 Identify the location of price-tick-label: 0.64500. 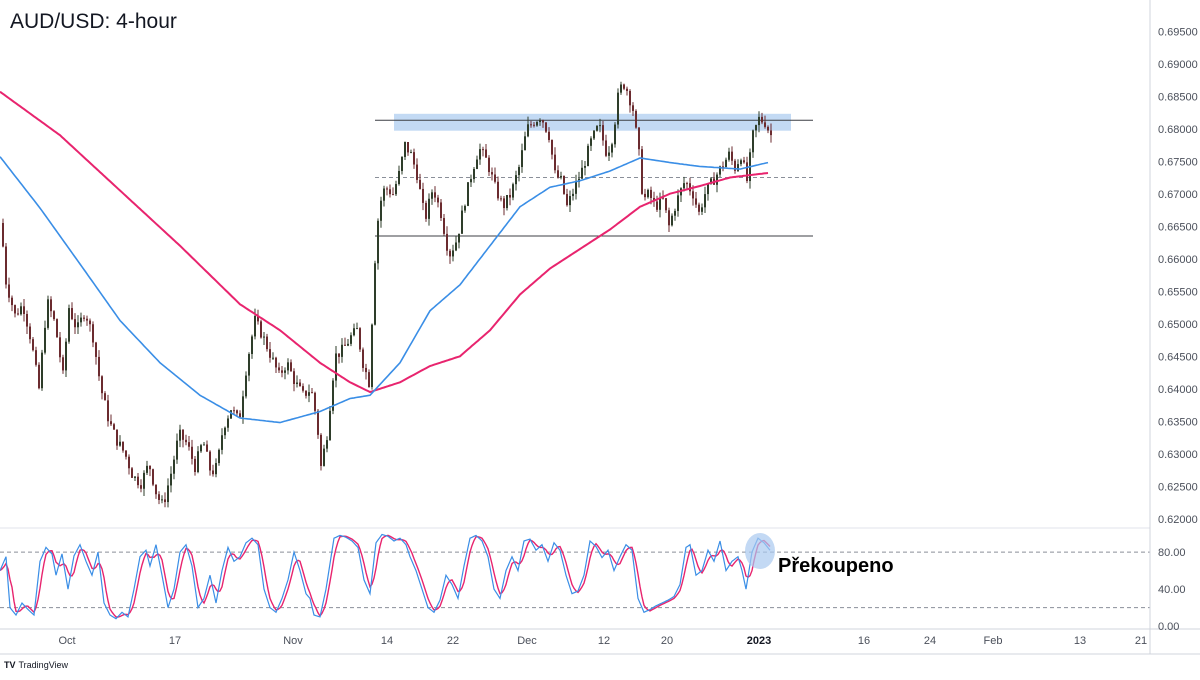
(1178, 357).